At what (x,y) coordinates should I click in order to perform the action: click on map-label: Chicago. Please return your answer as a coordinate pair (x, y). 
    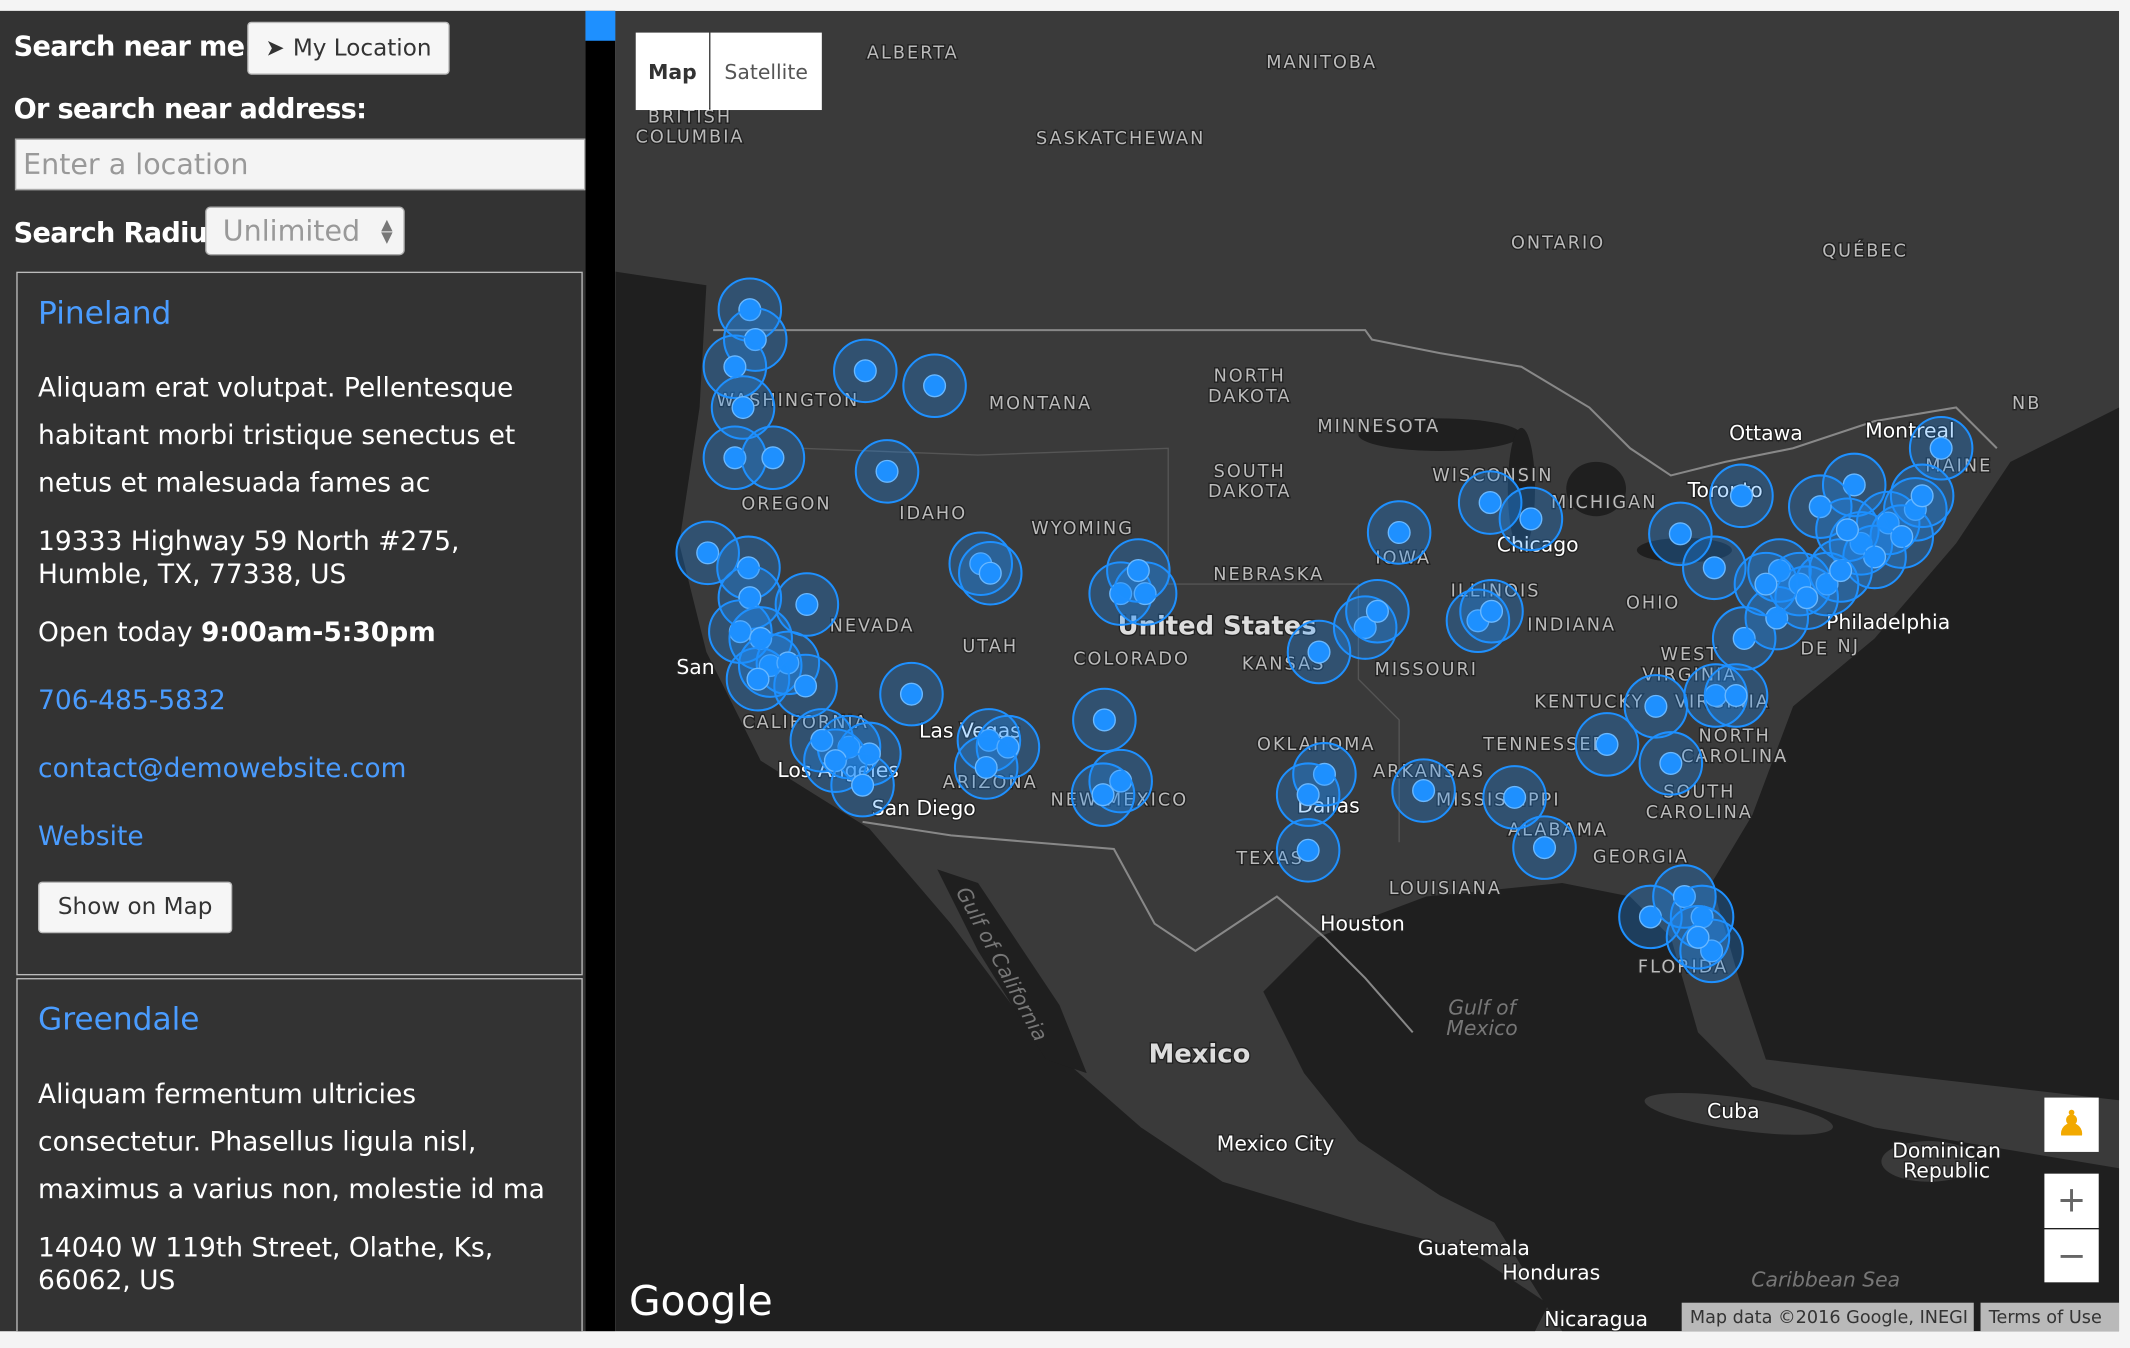
    Looking at the image, I should click on (1538, 545).